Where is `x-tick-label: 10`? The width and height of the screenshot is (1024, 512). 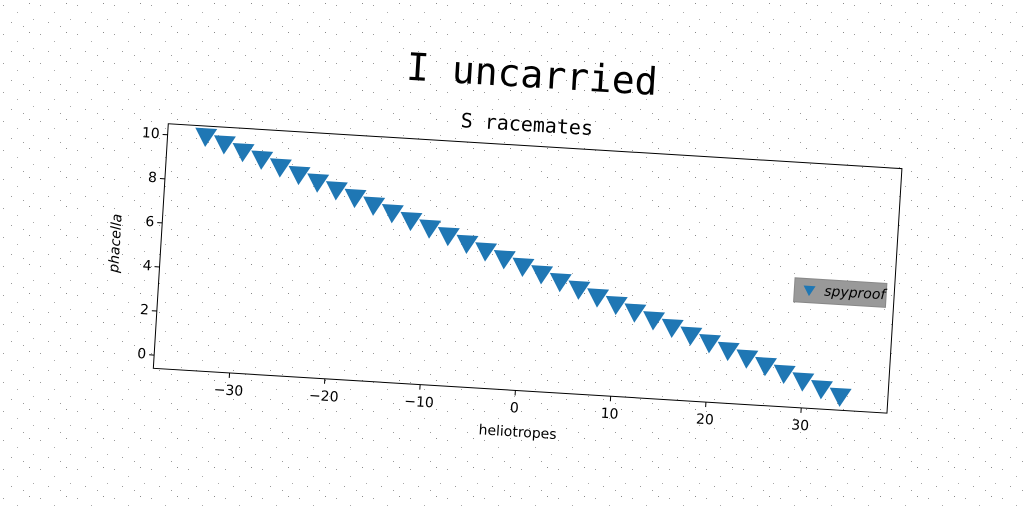 x-tick-label: 10 is located at coordinates (609, 414).